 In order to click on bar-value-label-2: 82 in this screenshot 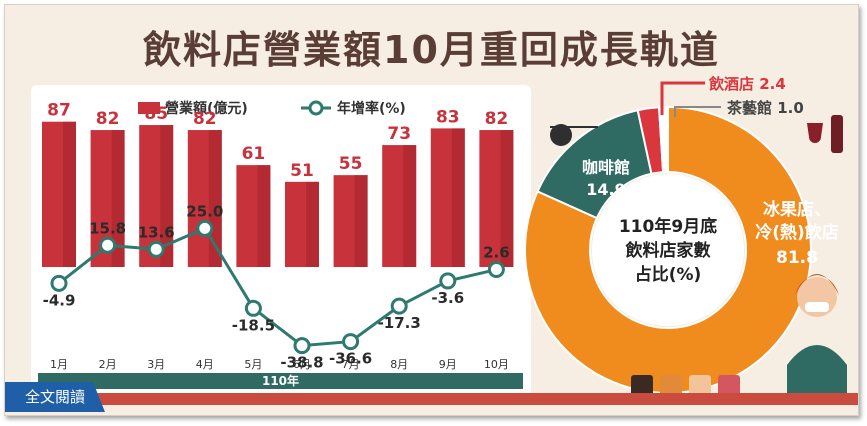, I will do `click(108, 119)`.